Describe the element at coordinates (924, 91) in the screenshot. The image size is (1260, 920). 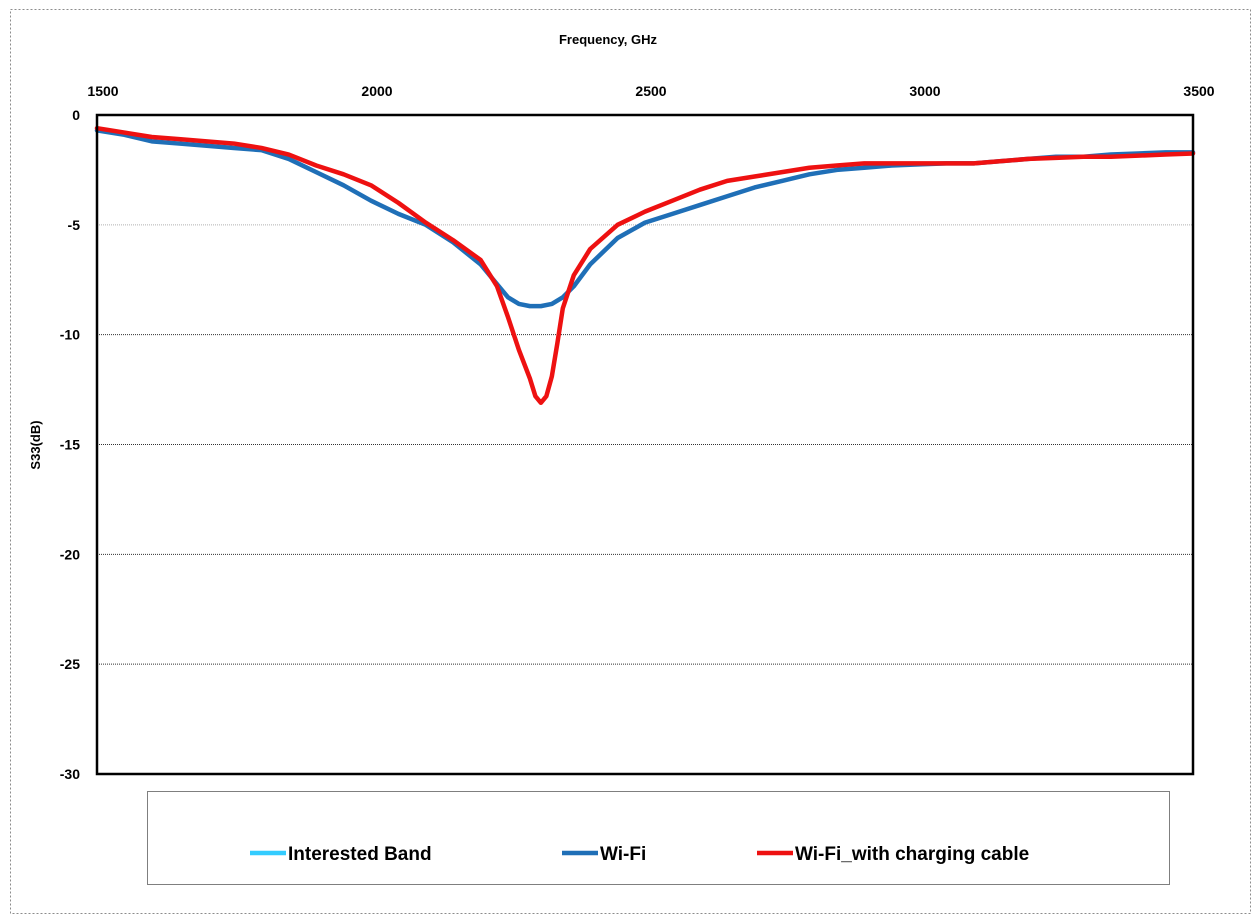
I see `x-tick-label: 3000` at that location.